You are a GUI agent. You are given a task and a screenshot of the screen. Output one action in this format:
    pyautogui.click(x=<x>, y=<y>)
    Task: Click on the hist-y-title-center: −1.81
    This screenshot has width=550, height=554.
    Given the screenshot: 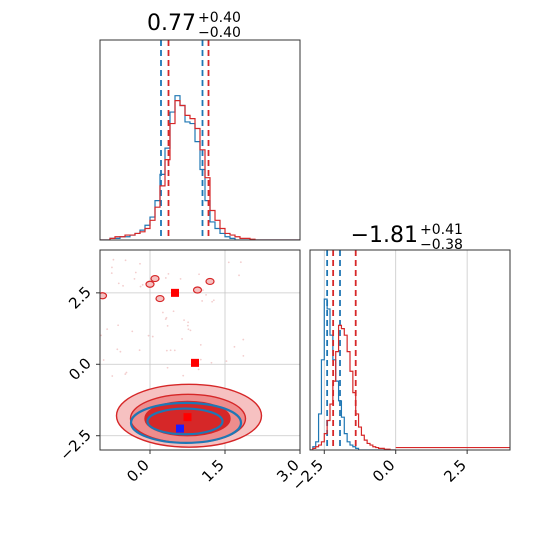 What is the action you would take?
    pyautogui.click(x=384, y=235)
    